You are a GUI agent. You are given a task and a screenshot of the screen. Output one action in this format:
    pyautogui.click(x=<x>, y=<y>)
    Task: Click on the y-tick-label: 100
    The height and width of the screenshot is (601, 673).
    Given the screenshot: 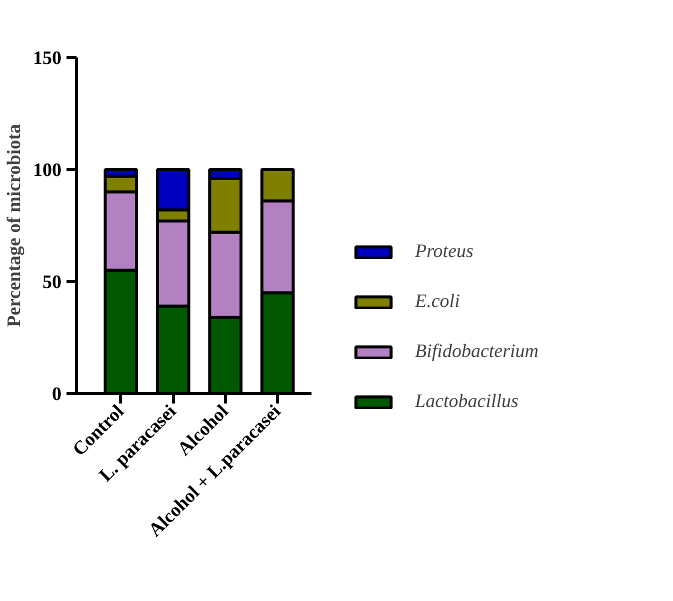 What is the action you would take?
    pyautogui.click(x=47, y=170)
    